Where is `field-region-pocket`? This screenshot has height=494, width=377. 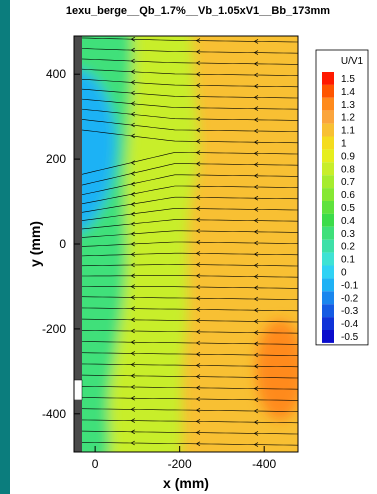
field-region-pocket is located at coordinates (277, 370).